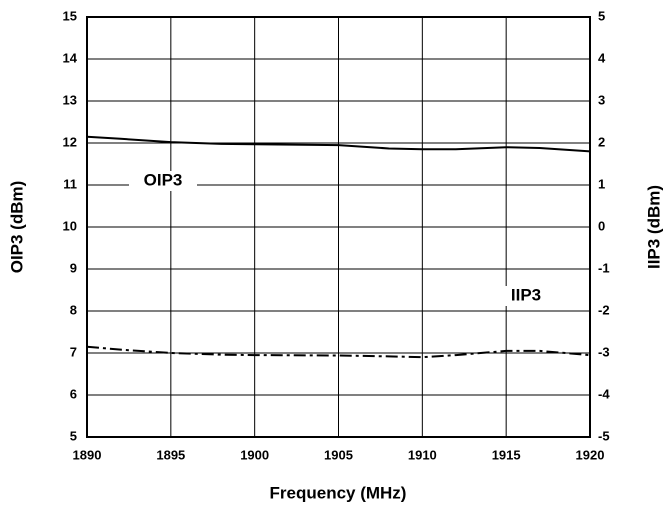 The image size is (671, 511). I want to click on x-tick-label: 1895, so click(170, 454).